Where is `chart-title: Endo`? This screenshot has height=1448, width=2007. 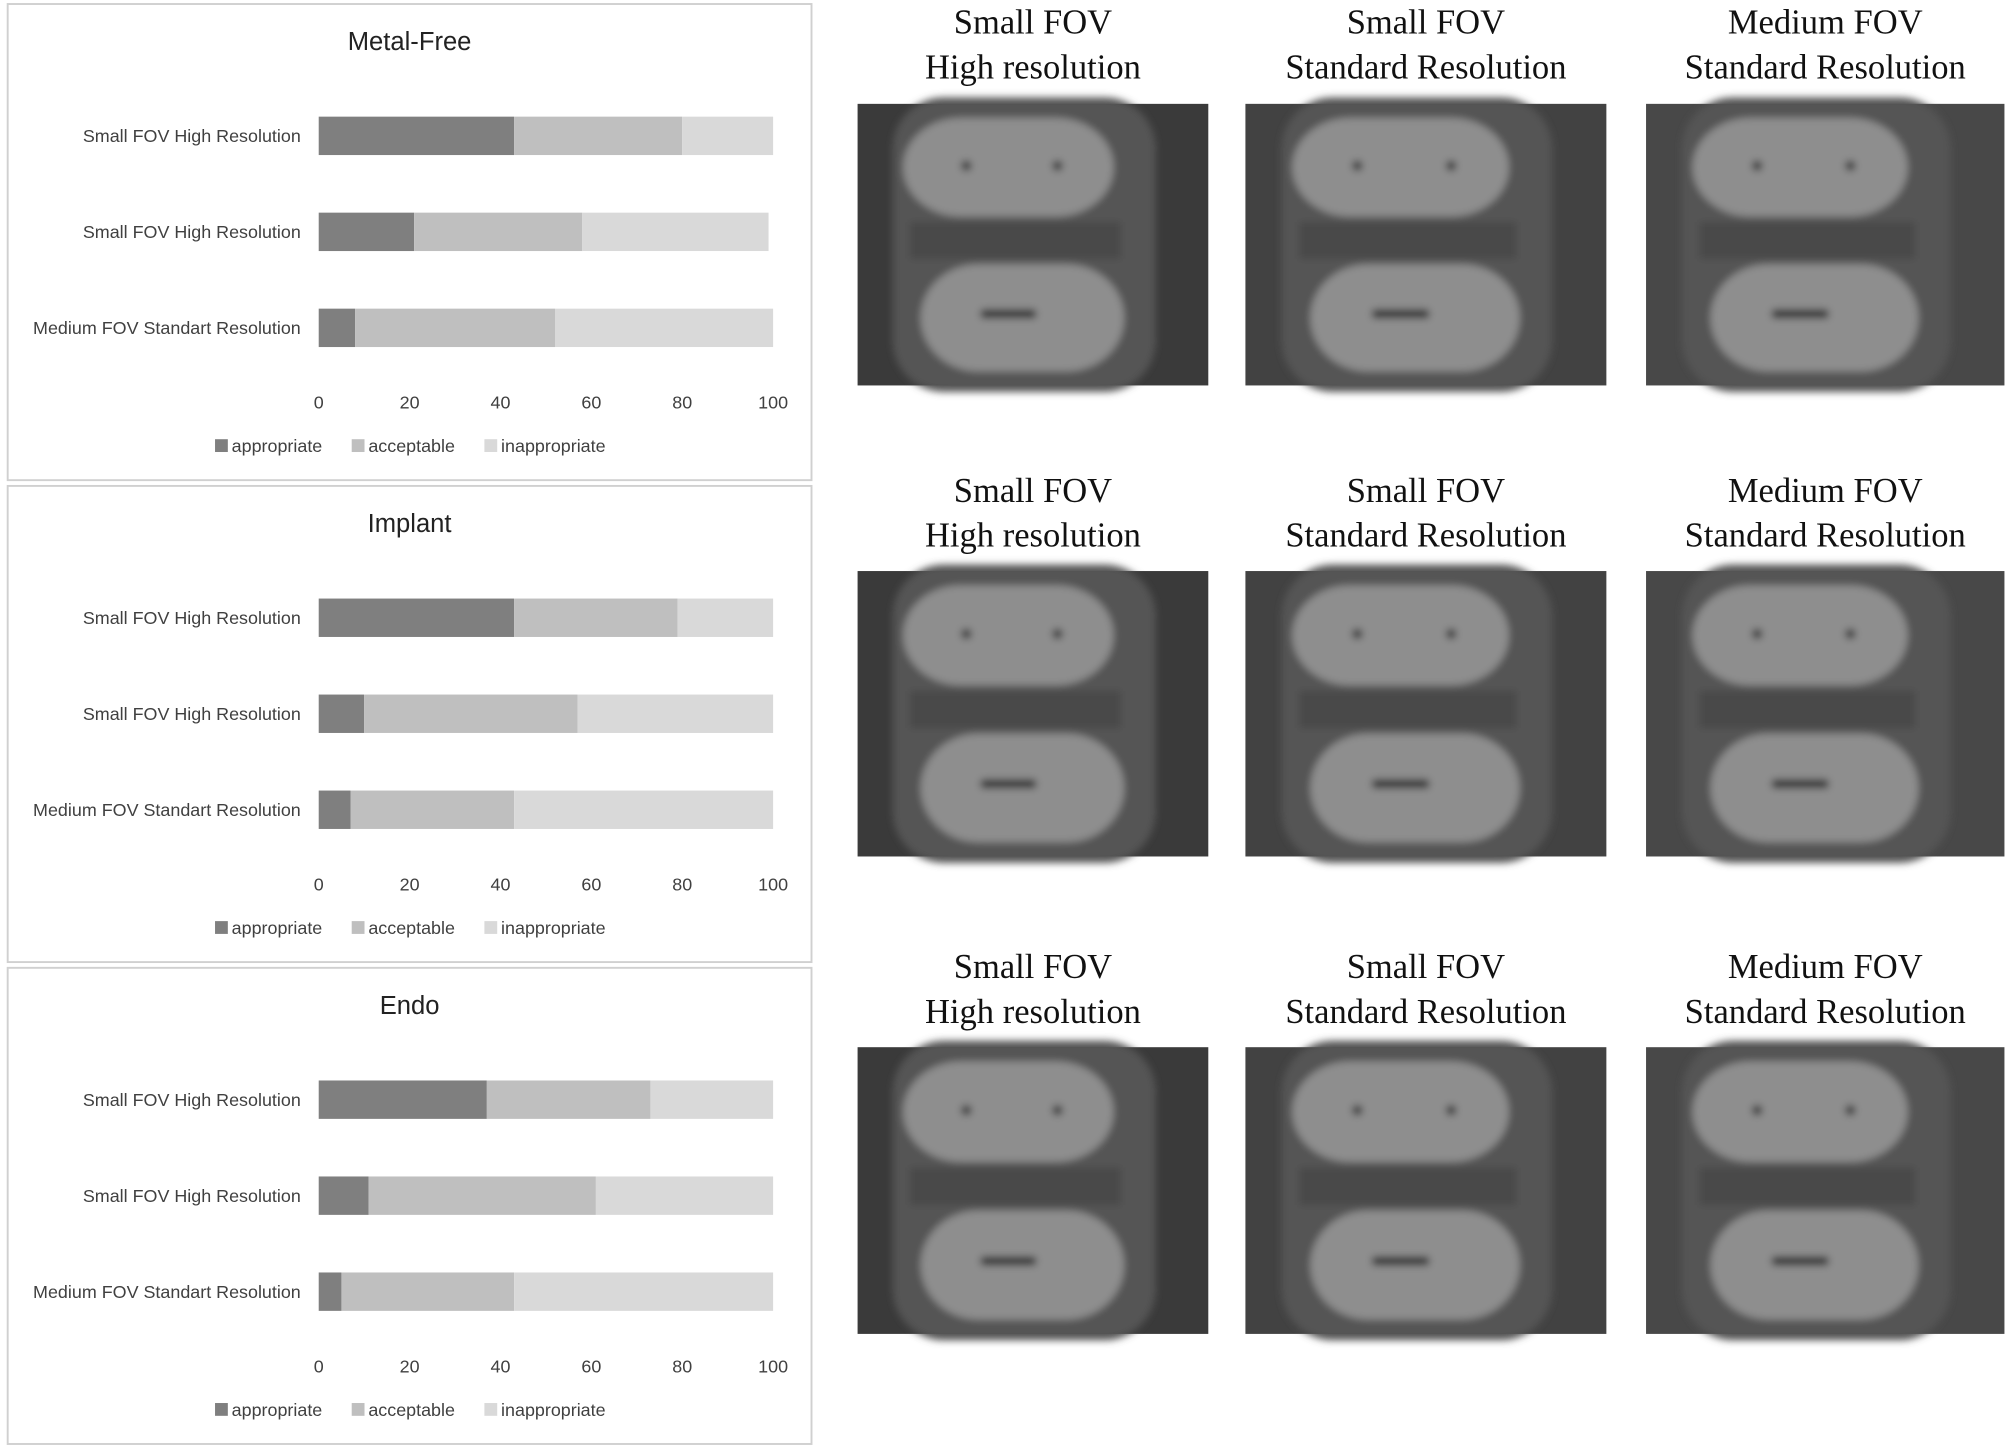
chart-title: Endo is located at coordinates (410, 1006).